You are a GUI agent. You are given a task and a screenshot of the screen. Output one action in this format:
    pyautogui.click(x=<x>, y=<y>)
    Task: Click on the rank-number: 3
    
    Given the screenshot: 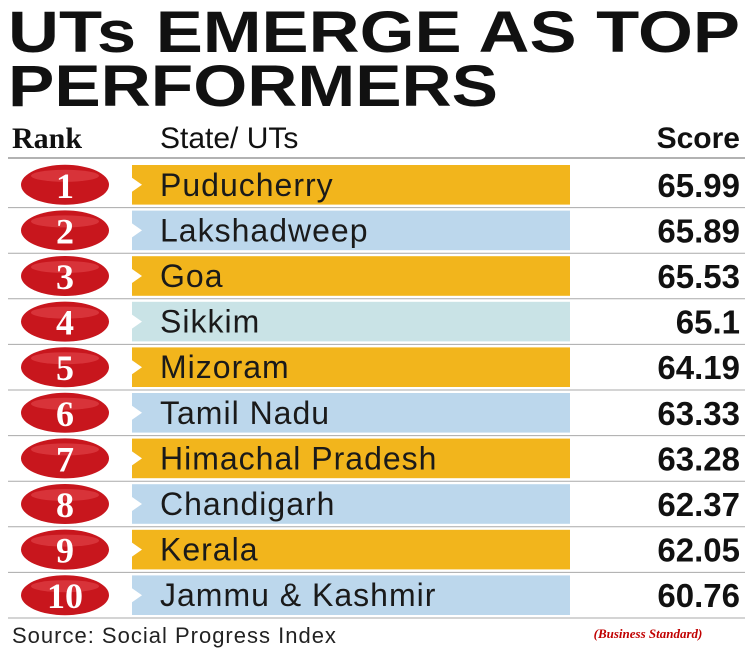 What is the action you would take?
    pyautogui.click(x=65, y=277)
    